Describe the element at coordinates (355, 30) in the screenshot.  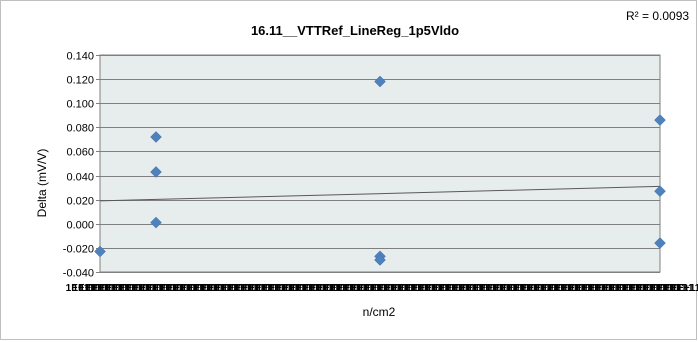
I see `chart-title: 16.11__VTTRef_LineReg_1p5Vldo` at that location.